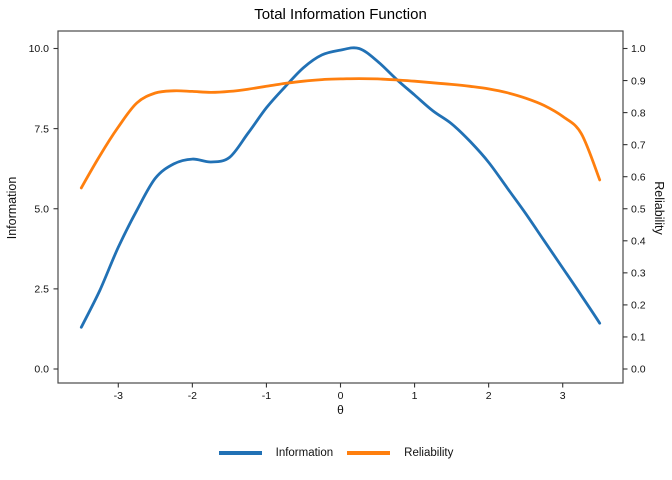 This screenshot has width=672, height=480. Describe the element at coordinates (340, 14) in the screenshot. I see `chart-title: Total Information Function` at that location.